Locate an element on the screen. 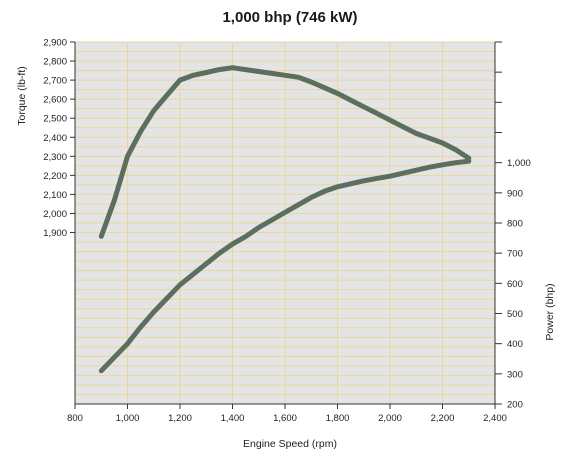  right-tick-label: 1,000 is located at coordinates (519, 163).